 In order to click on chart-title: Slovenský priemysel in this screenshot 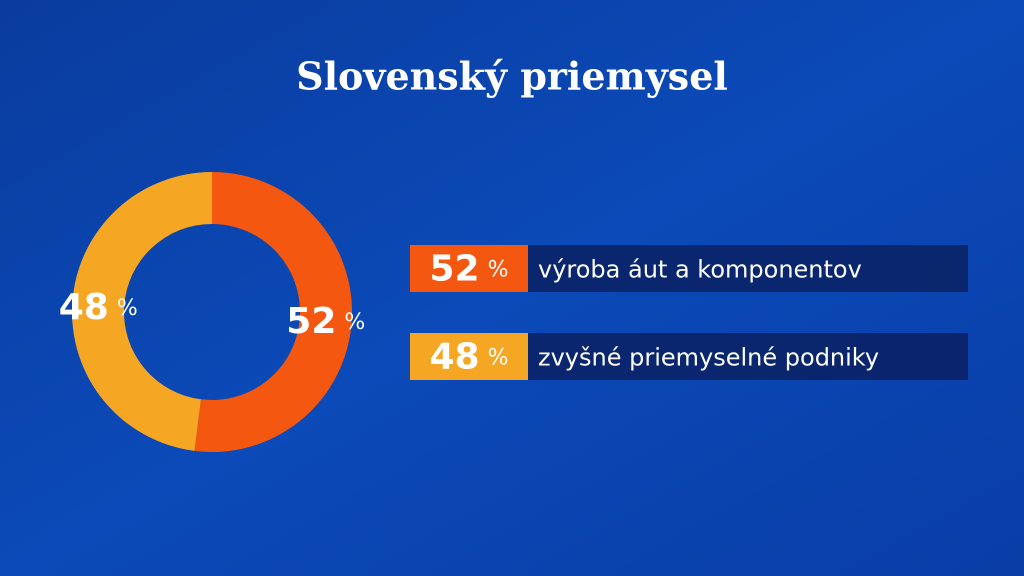, I will do `click(512, 76)`.